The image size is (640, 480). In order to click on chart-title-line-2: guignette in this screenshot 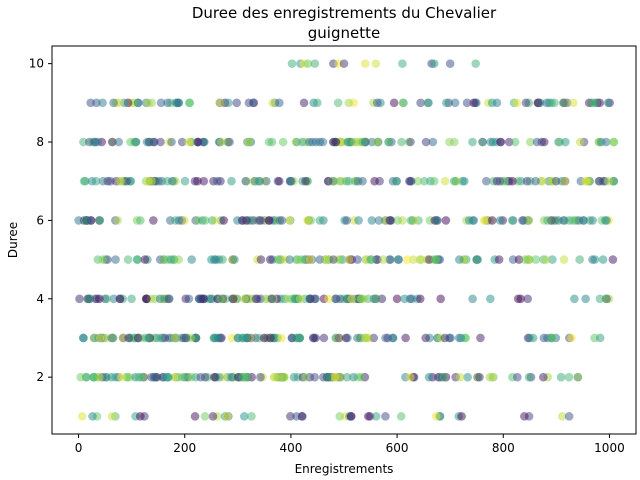, I will do `click(344, 33)`.